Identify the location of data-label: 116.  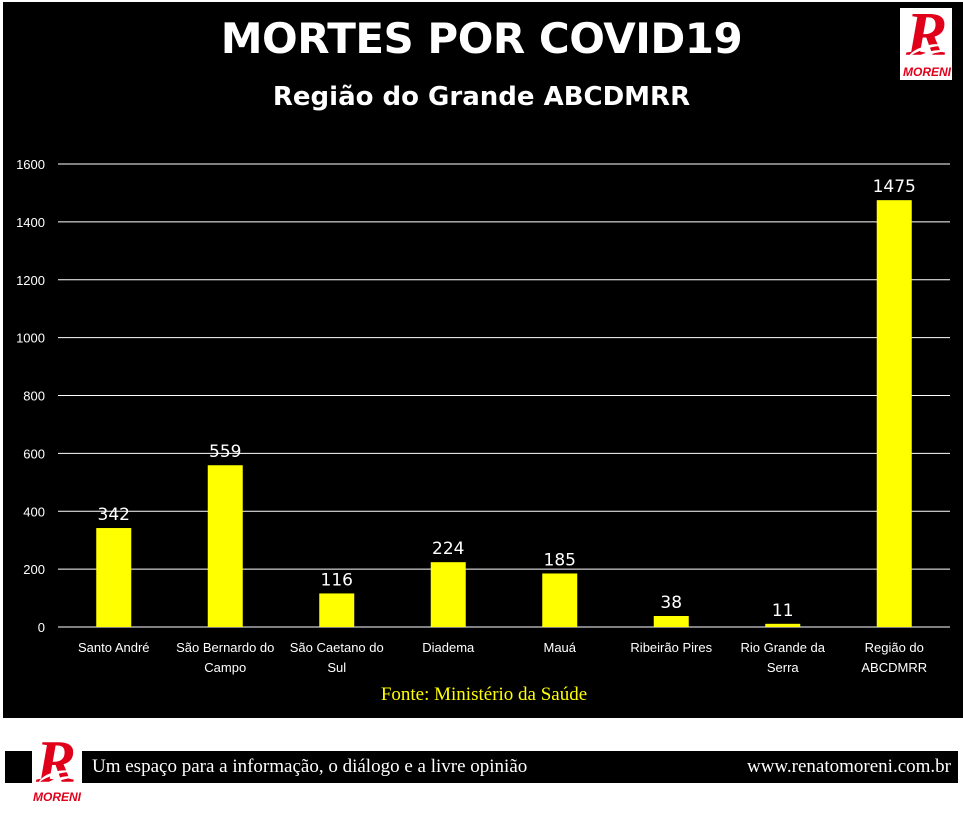
(337, 580).